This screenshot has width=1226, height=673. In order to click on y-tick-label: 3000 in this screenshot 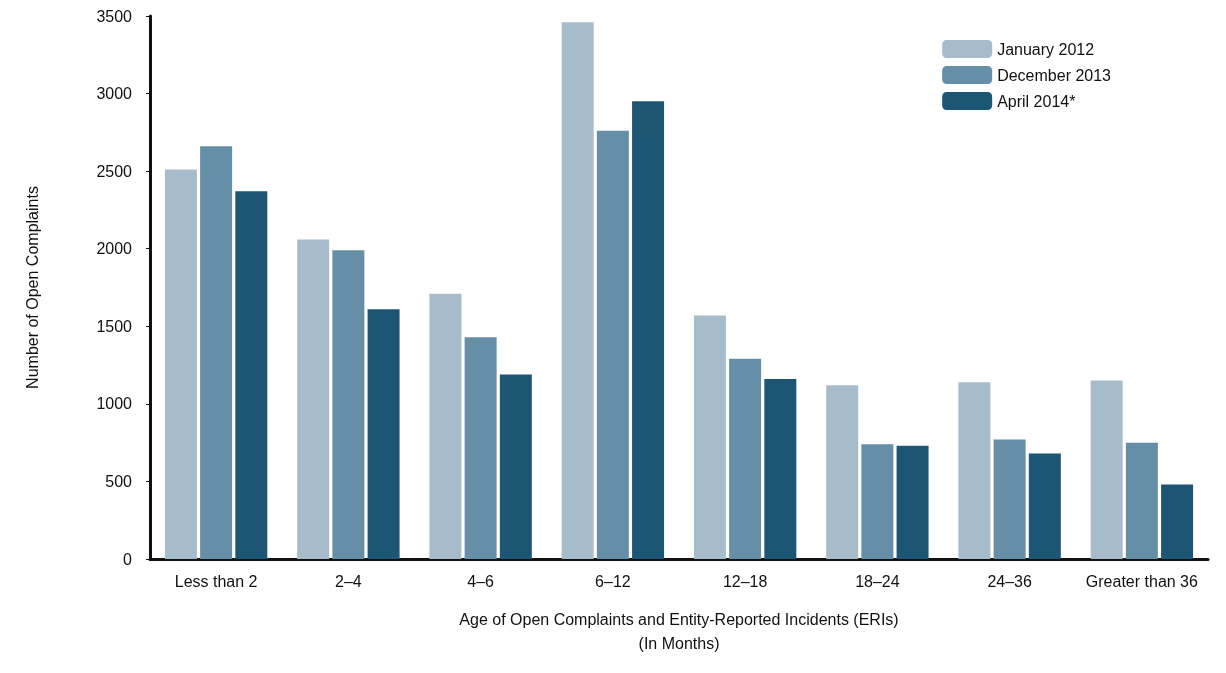, I will do `click(114, 94)`.